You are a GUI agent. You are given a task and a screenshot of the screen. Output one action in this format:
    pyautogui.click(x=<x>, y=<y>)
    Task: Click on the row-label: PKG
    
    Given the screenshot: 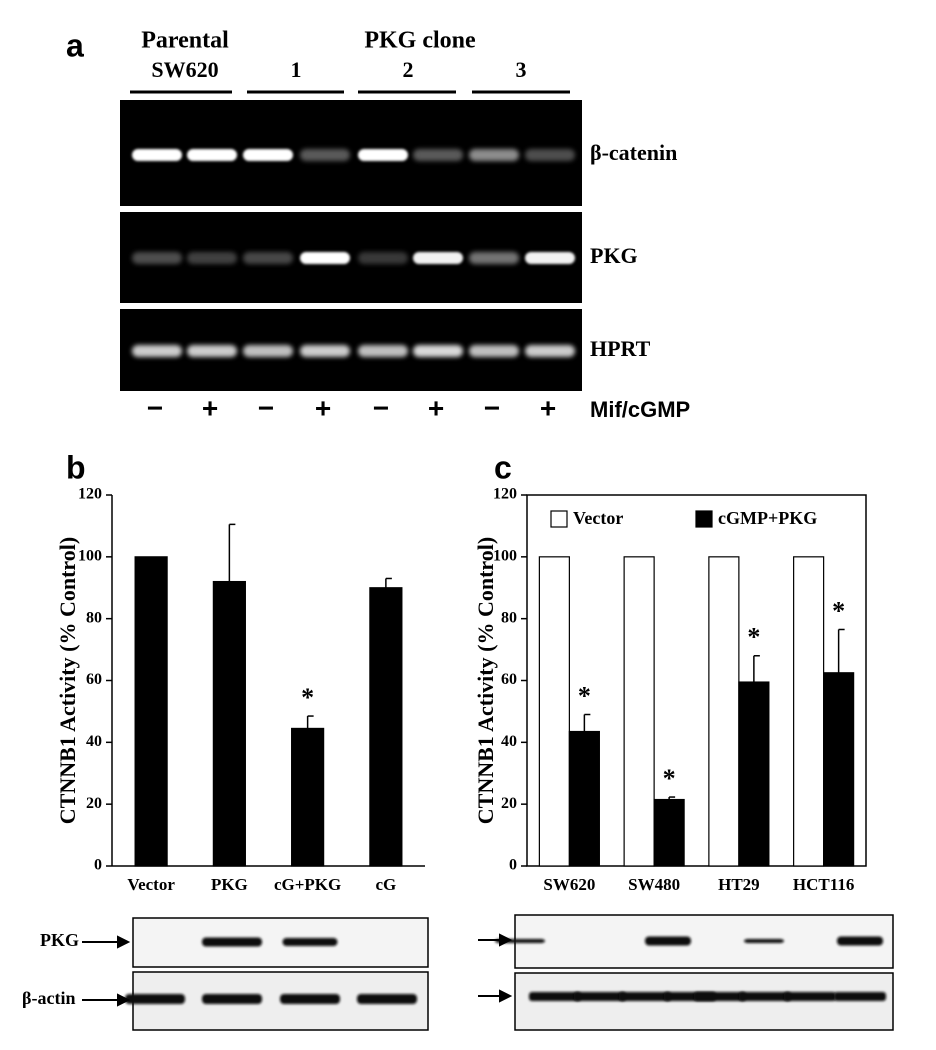 What is the action you would take?
    pyautogui.click(x=614, y=255)
    